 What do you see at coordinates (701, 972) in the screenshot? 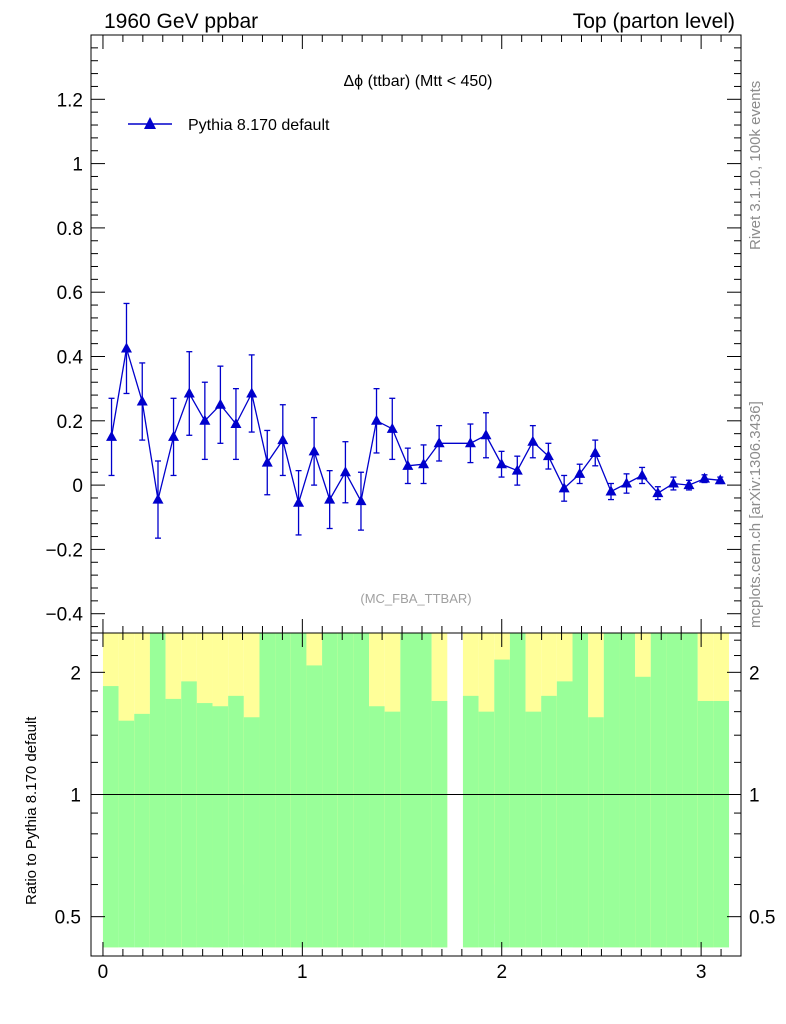
I see `x-tick-label: 3` at bounding box center [701, 972].